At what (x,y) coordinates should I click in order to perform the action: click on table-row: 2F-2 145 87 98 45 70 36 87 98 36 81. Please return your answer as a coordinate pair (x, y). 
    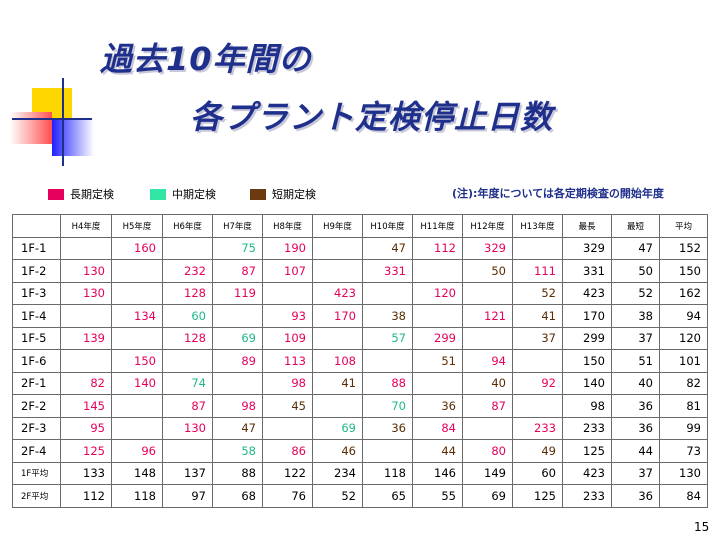
    Looking at the image, I should click on (360, 406).